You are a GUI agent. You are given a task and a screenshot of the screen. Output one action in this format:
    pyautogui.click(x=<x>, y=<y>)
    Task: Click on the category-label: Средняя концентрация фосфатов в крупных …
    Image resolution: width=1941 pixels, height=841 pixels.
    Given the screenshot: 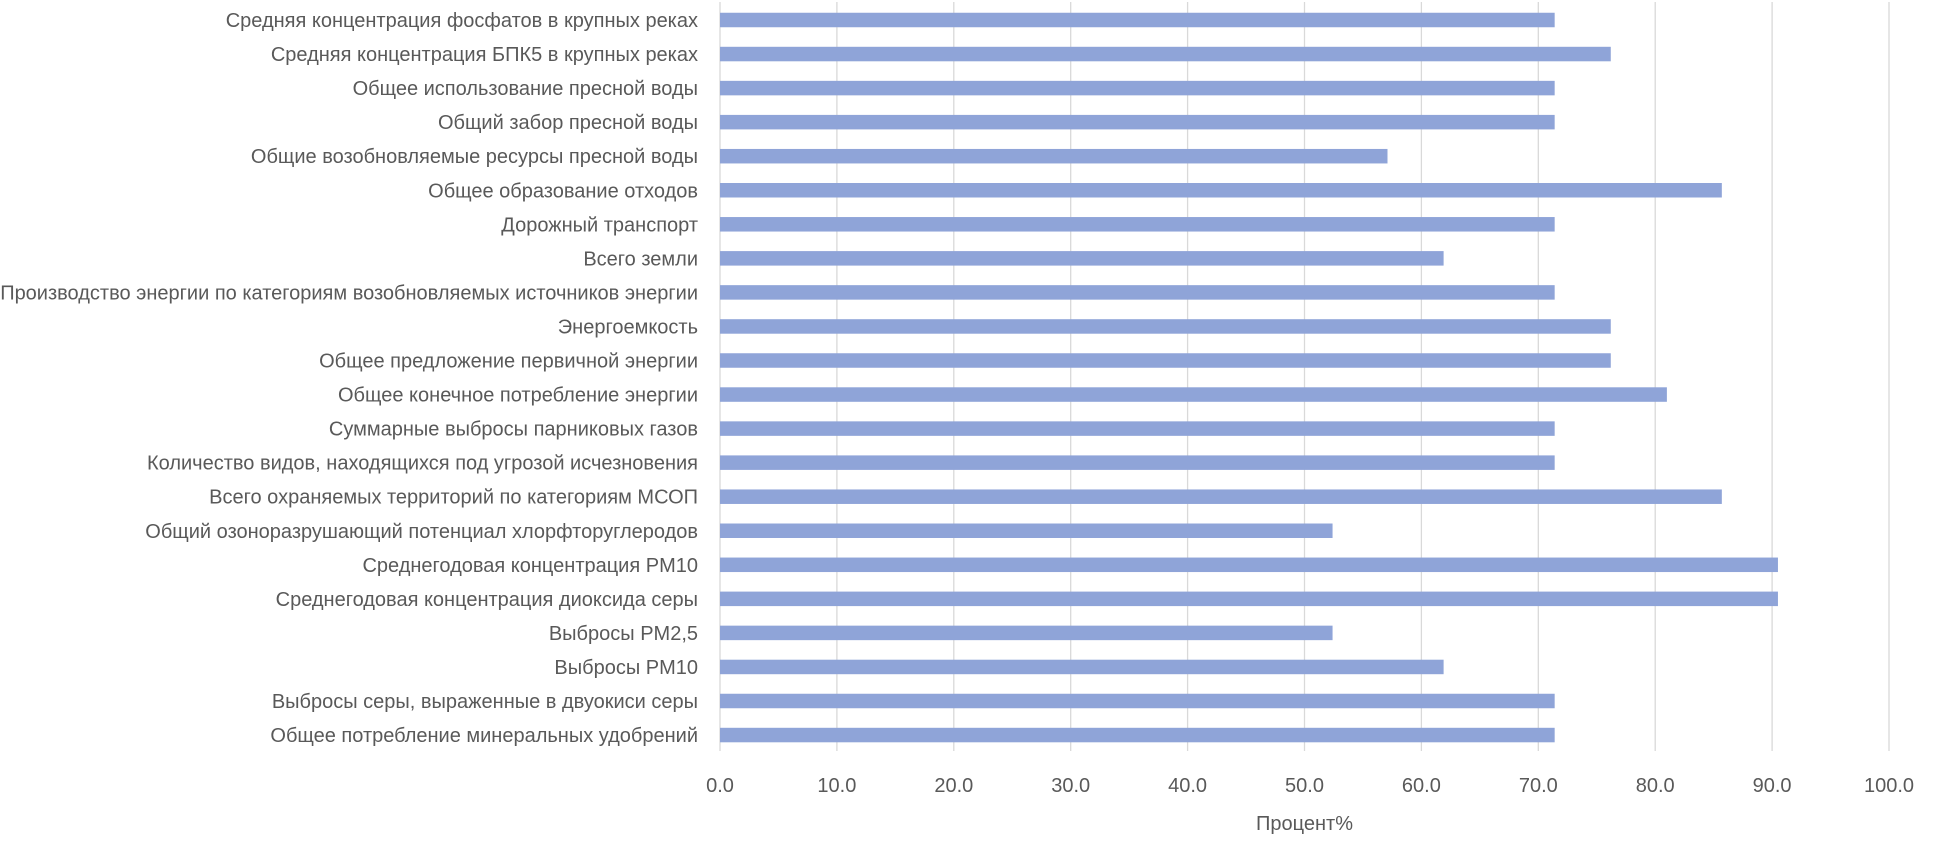 What is the action you would take?
    pyautogui.click(x=462, y=21)
    